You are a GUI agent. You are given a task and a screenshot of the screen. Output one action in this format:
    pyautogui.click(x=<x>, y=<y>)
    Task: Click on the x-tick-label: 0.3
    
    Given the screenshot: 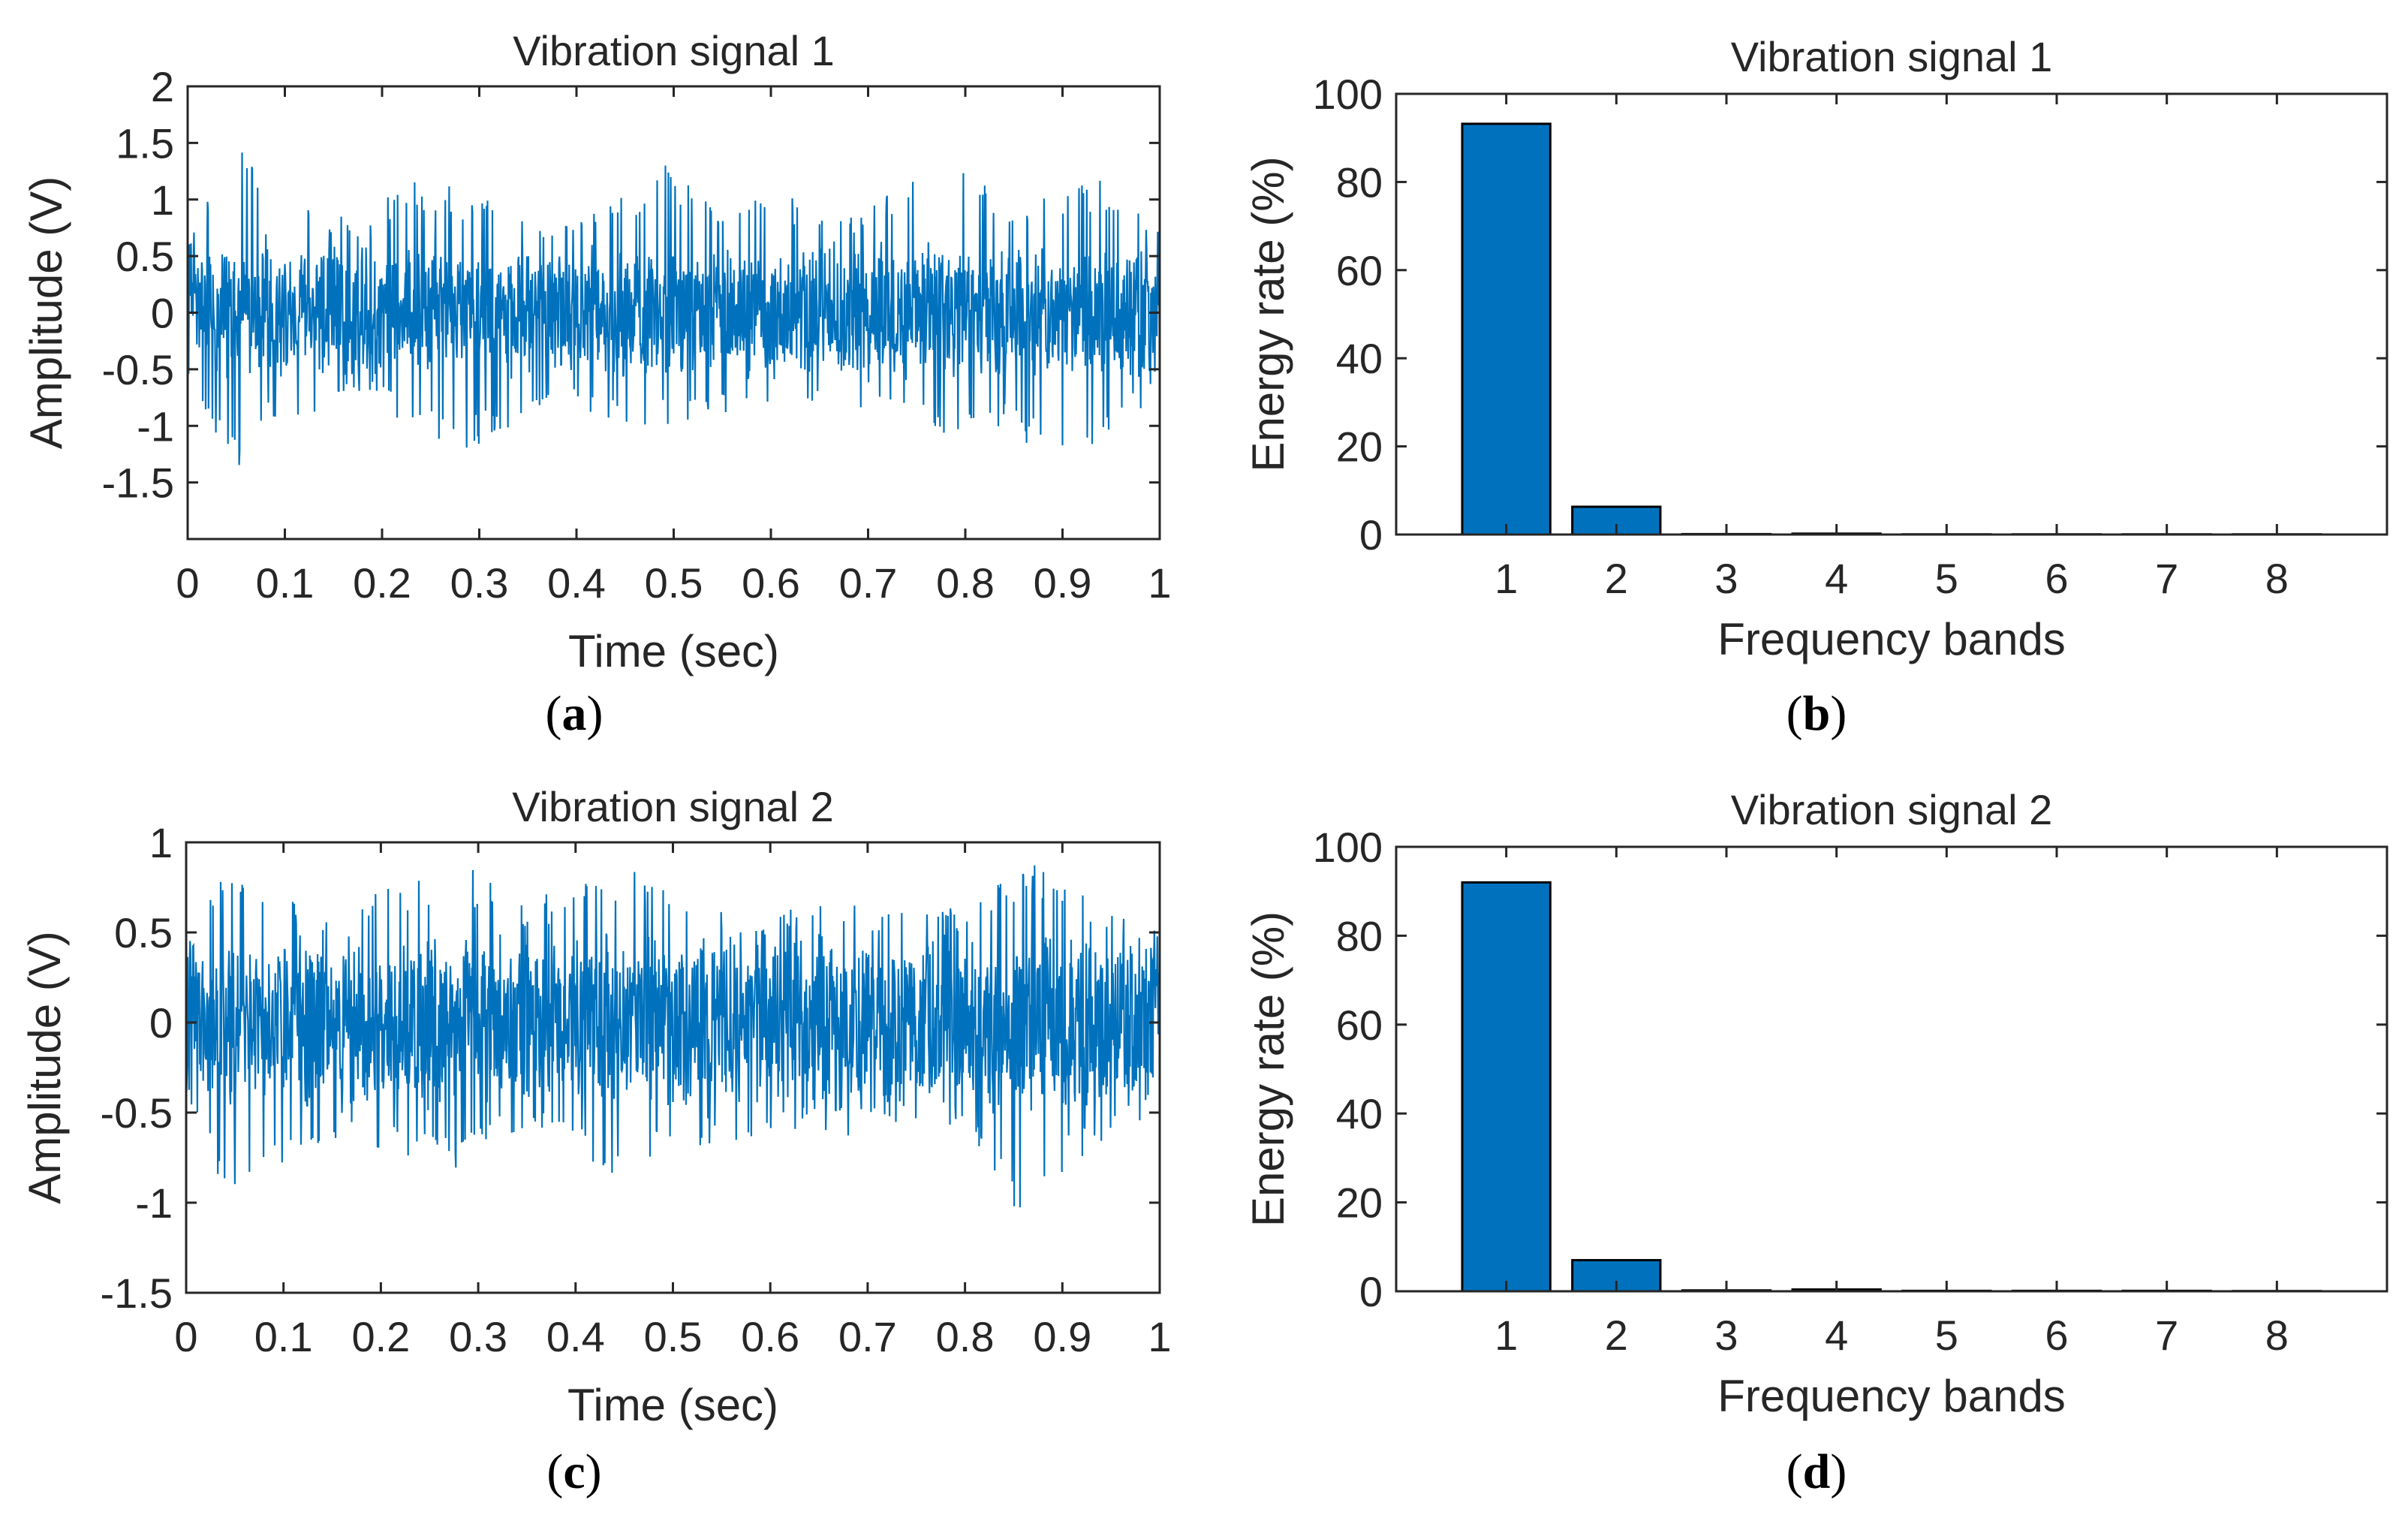 What is the action you would take?
    pyautogui.click(x=478, y=1336)
    